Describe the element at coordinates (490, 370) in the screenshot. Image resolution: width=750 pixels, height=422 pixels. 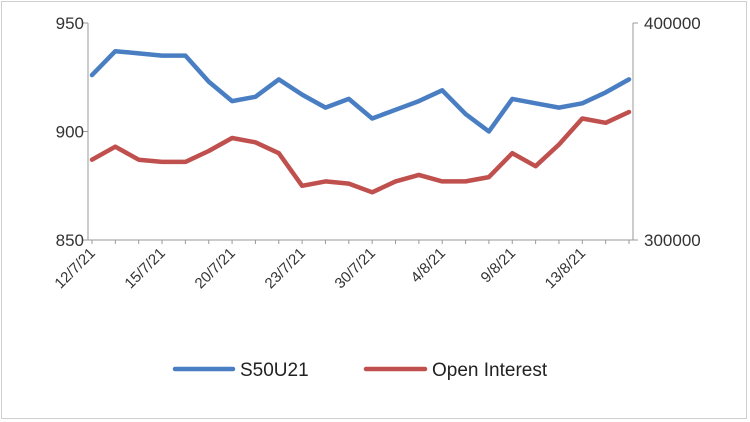
I see `legend-label-2: Open Interest` at that location.